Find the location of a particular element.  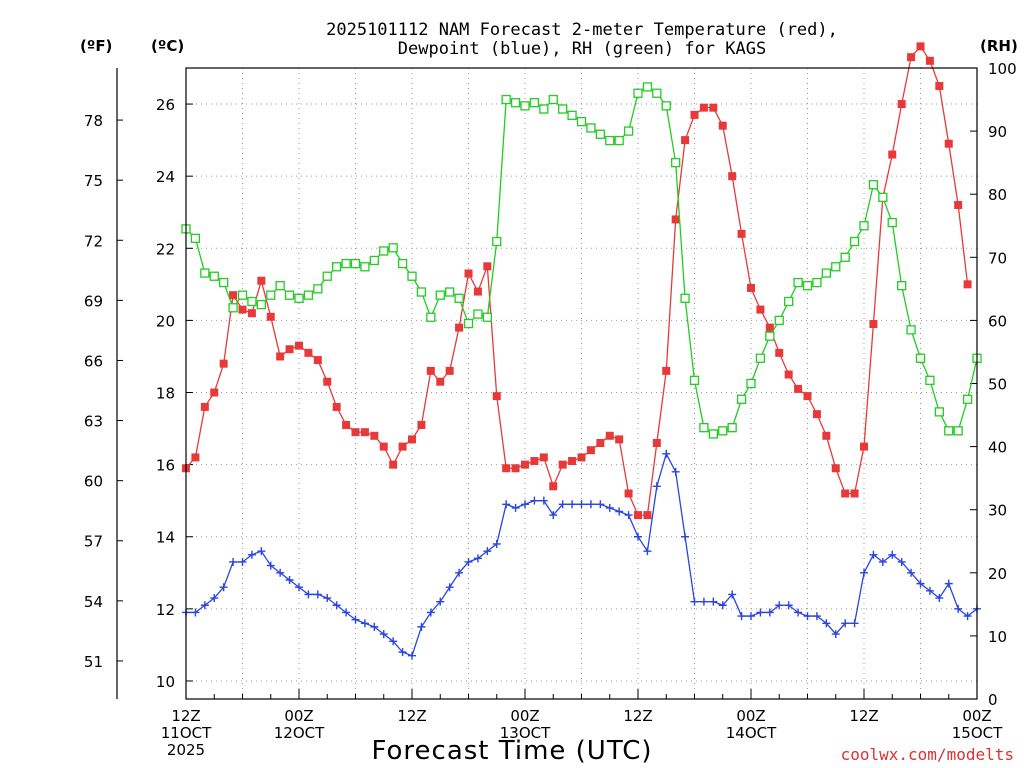

x-tick-label: 13OCT is located at coordinates (525, 733).